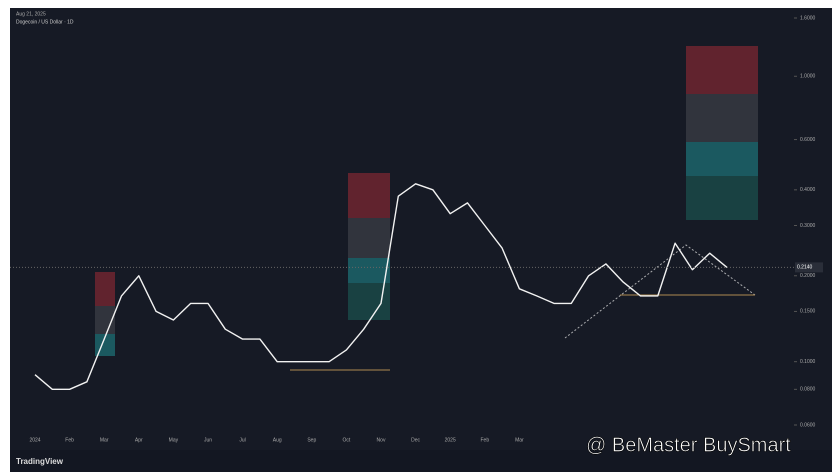 The height and width of the screenshot is (472, 832). I want to click on x-tick-label: 2024, so click(34, 440).